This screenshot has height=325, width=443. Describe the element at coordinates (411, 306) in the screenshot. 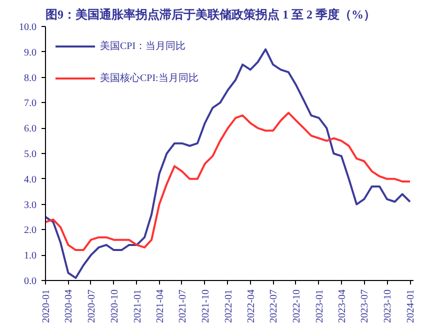

I see `x-tick-label: 2024-01` at that location.